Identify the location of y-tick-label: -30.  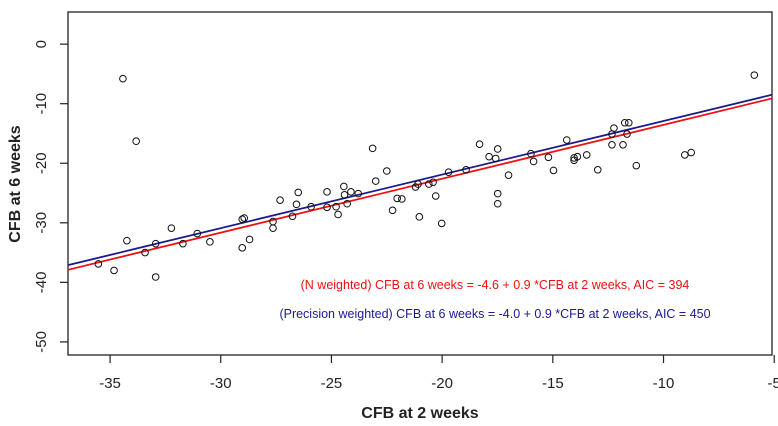
(41, 223).